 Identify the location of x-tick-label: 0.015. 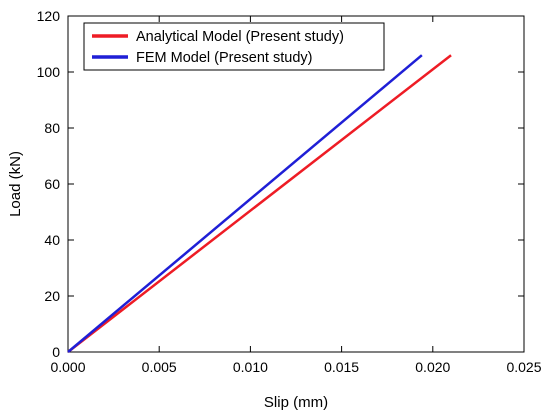
(341, 367).